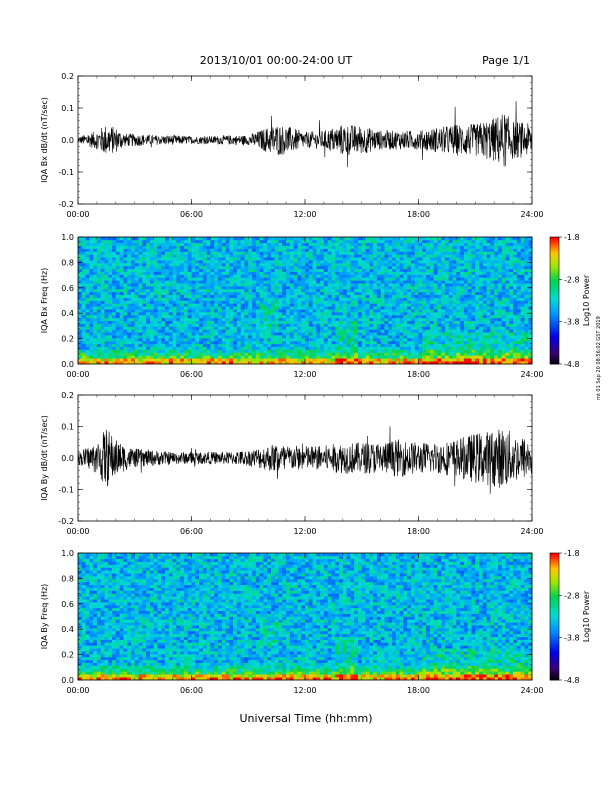 This screenshot has width=612, height=792. What do you see at coordinates (306, 718) in the screenshot?
I see `x-axis-label: Universal Time (hh:mm)` at bounding box center [306, 718].